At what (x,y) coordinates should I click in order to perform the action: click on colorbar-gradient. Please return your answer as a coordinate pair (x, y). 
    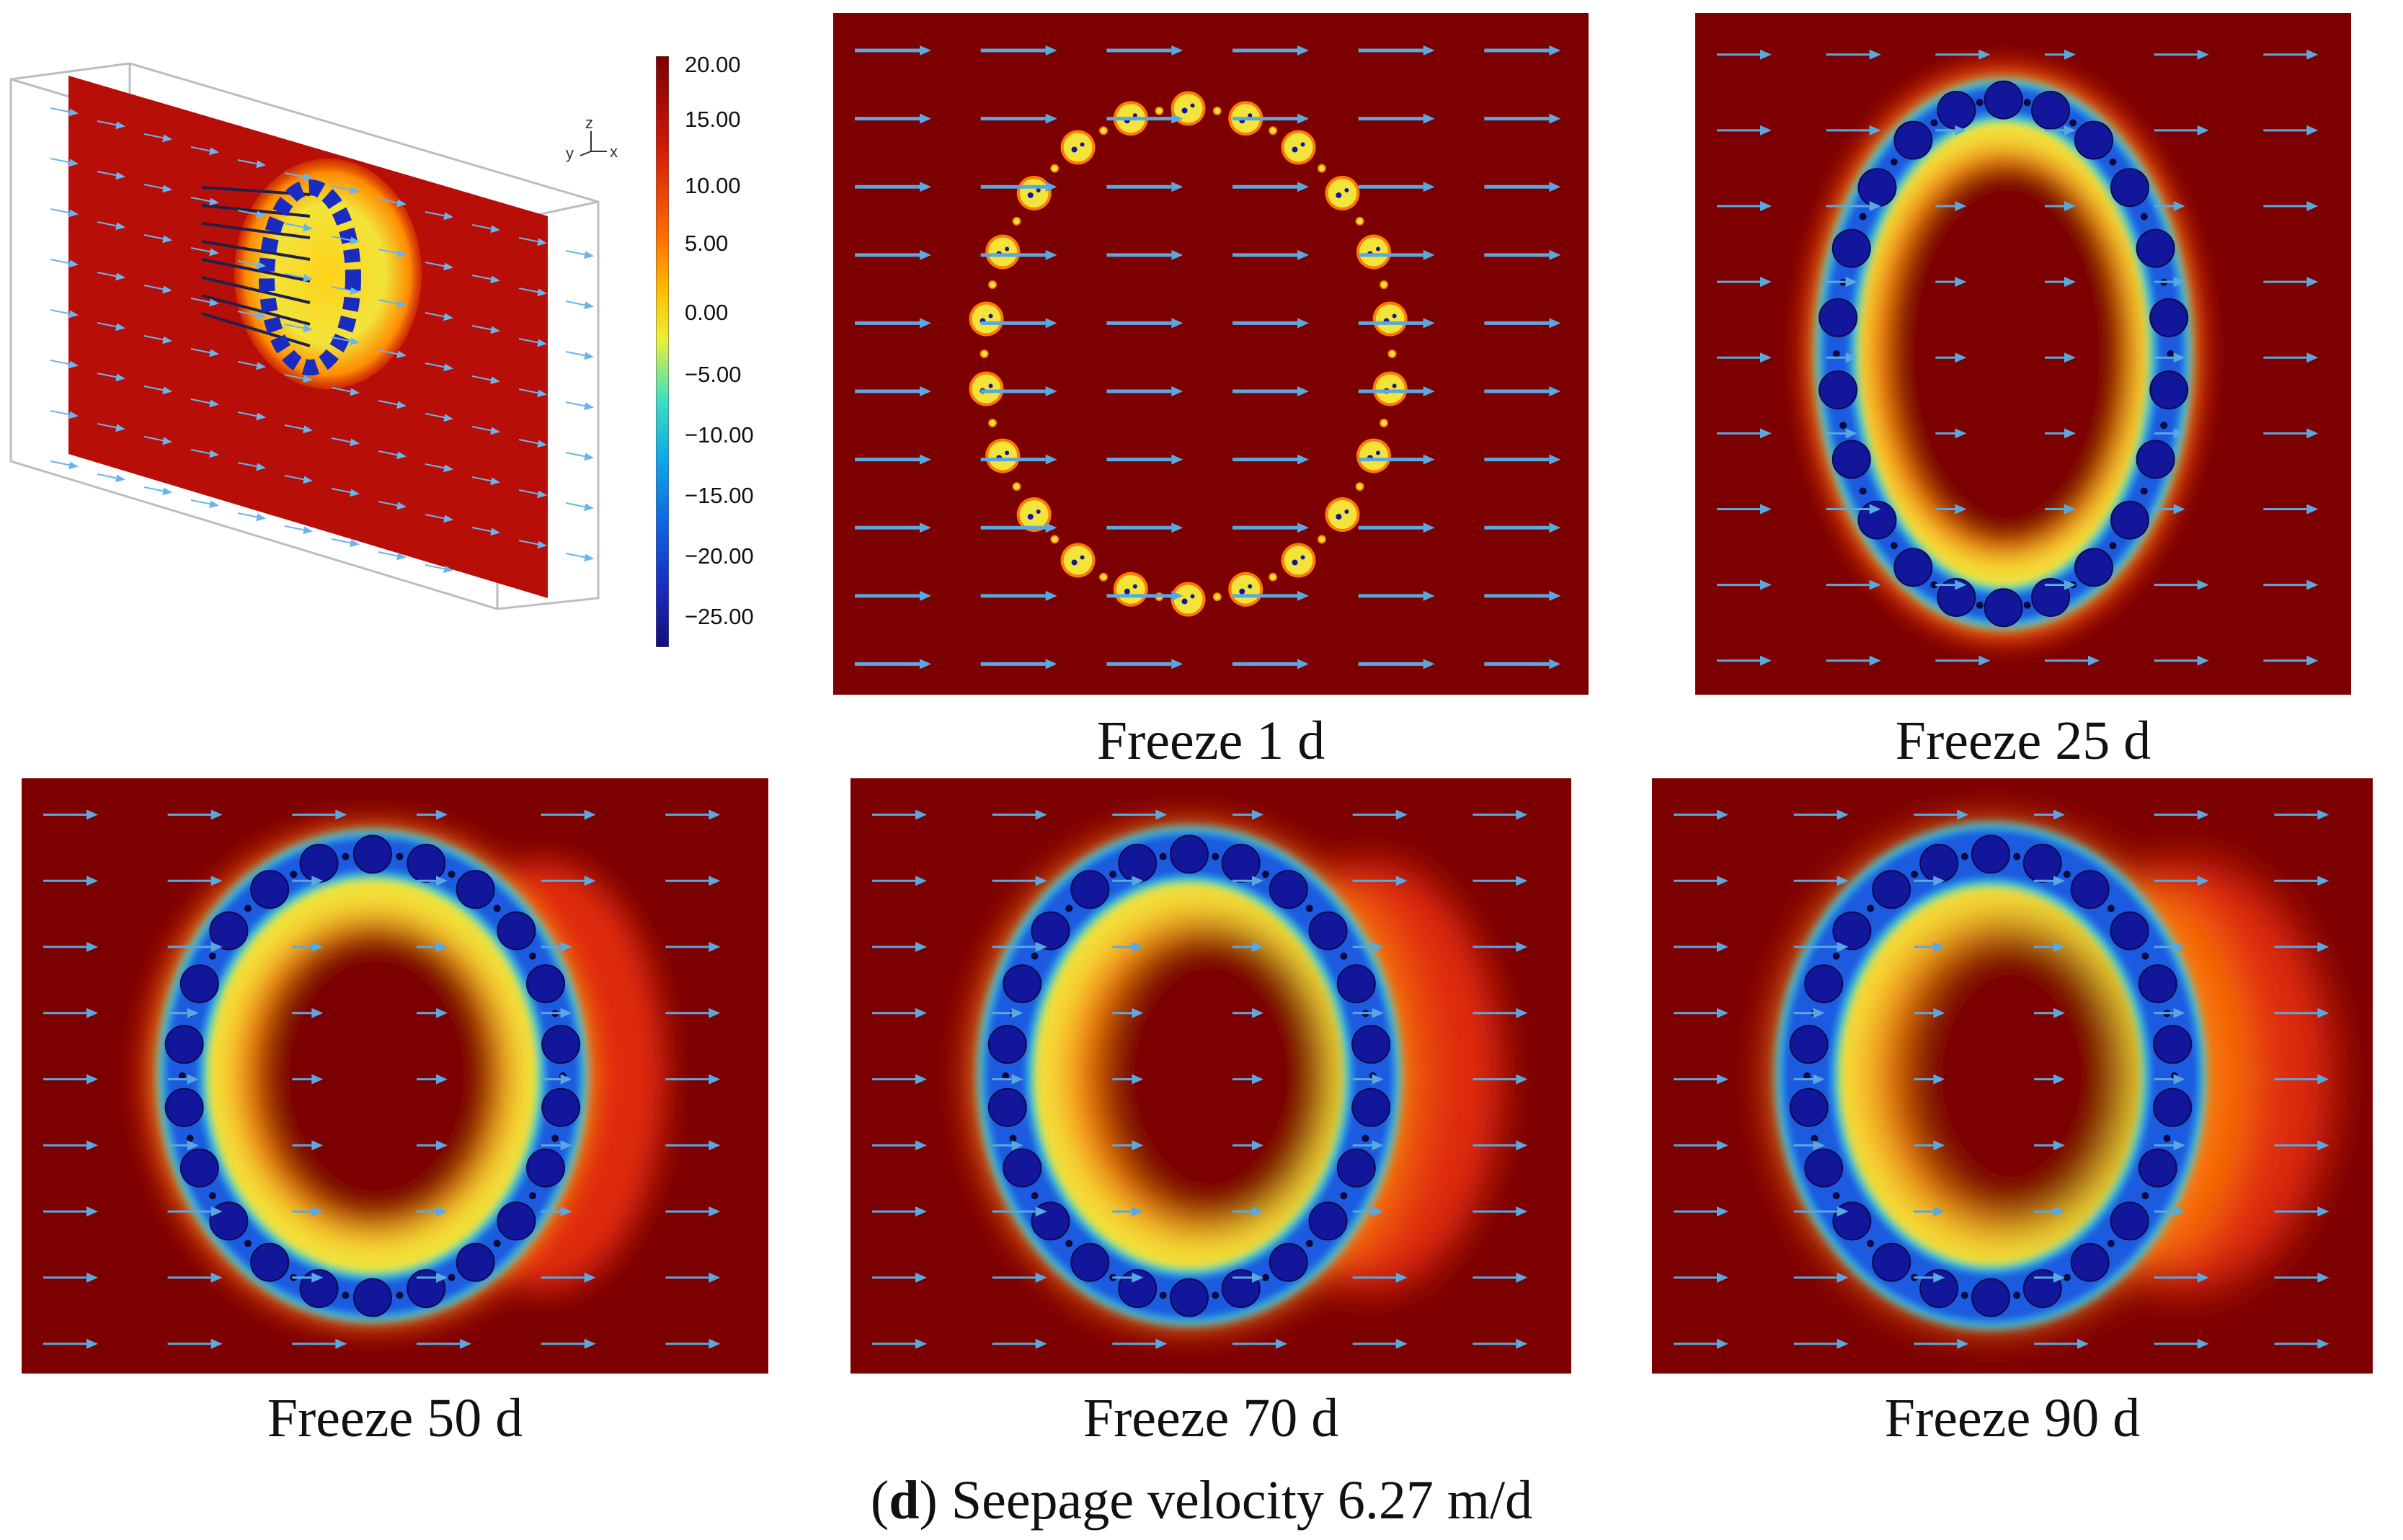
    Looking at the image, I should click on (662, 351).